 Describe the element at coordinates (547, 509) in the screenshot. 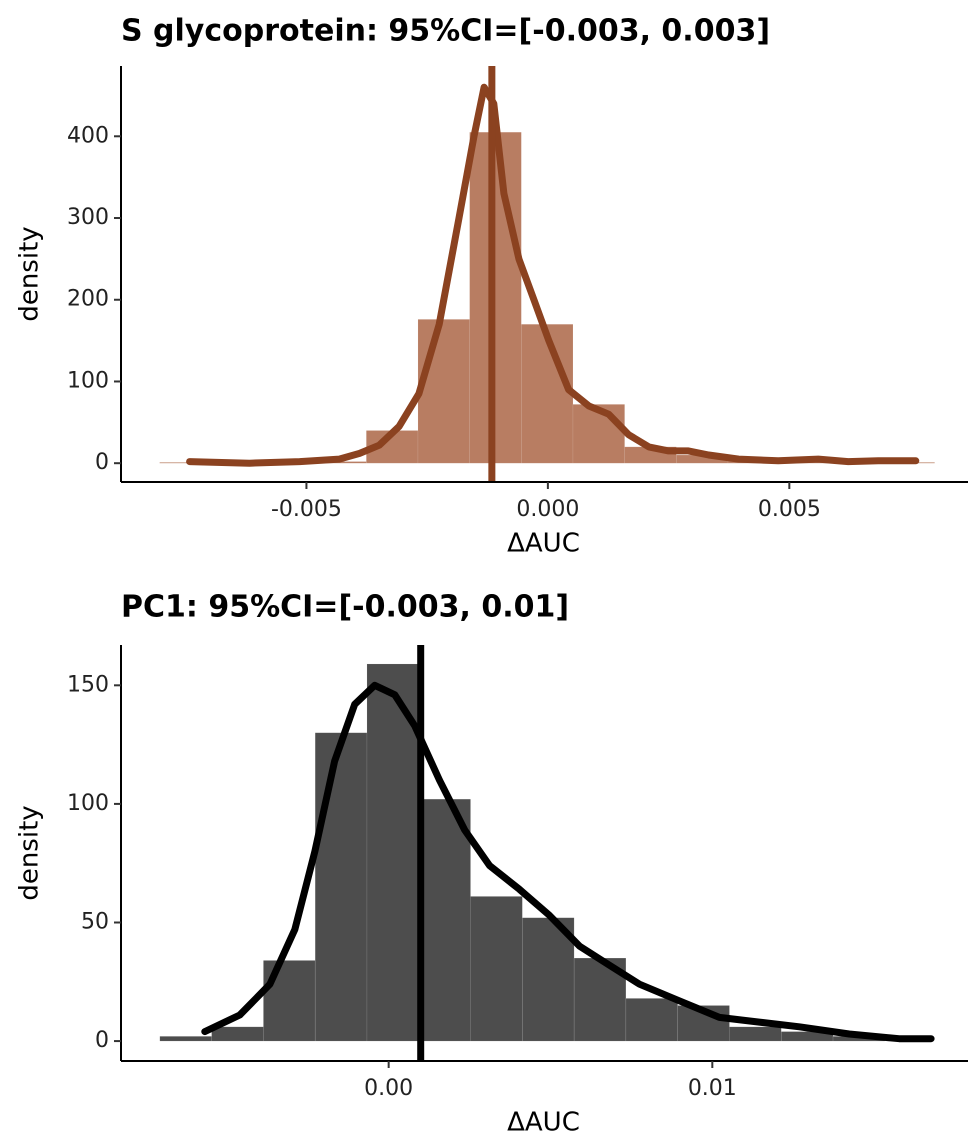

I see `x-tick-label: 0.000` at that location.